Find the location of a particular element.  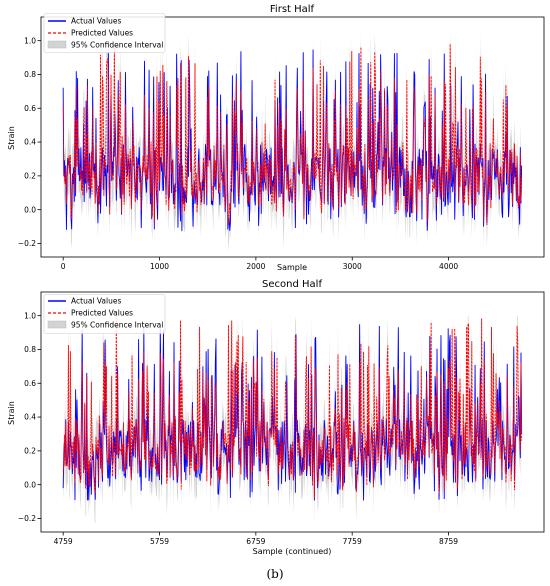

x-tick-label: 4000 is located at coordinates (448, 266).